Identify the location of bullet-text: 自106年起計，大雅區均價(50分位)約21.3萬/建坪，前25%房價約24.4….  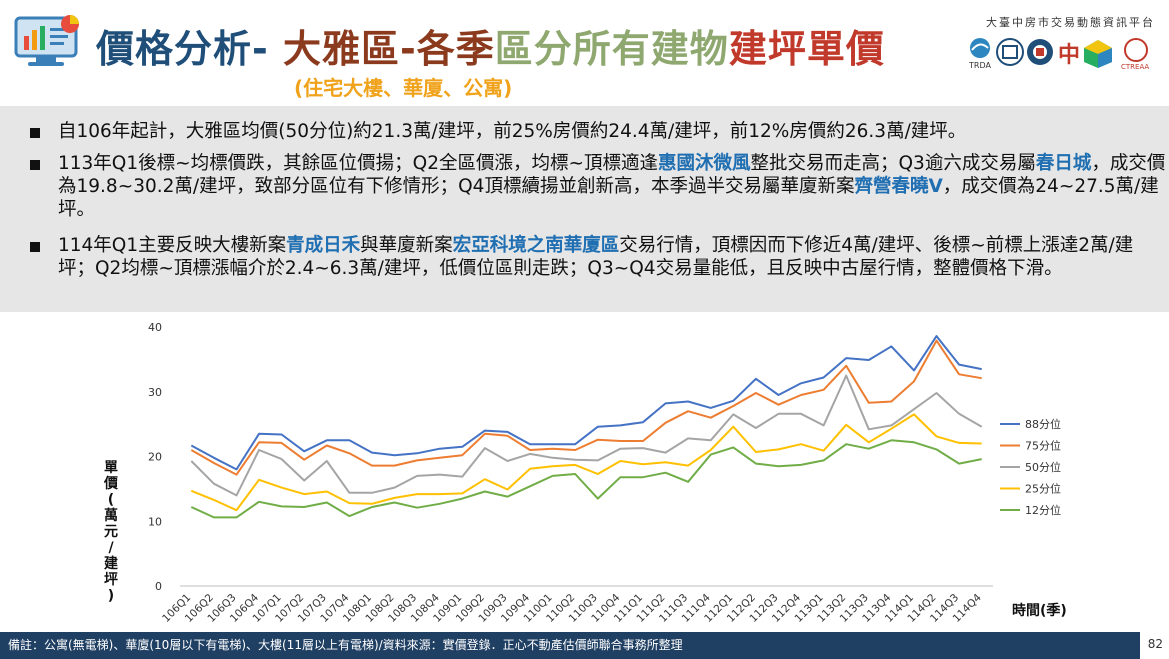
(613, 131).